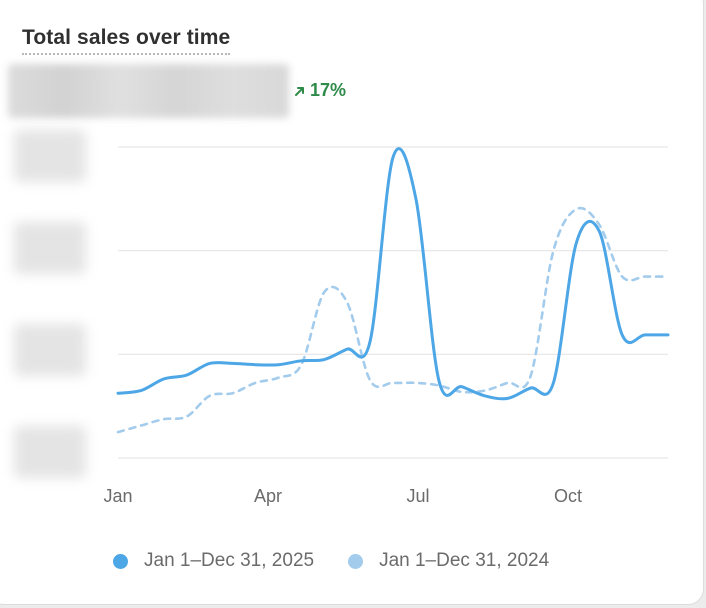  What do you see at coordinates (356, 561) in the screenshot?
I see `legend-swatch-previous` at bounding box center [356, 561].